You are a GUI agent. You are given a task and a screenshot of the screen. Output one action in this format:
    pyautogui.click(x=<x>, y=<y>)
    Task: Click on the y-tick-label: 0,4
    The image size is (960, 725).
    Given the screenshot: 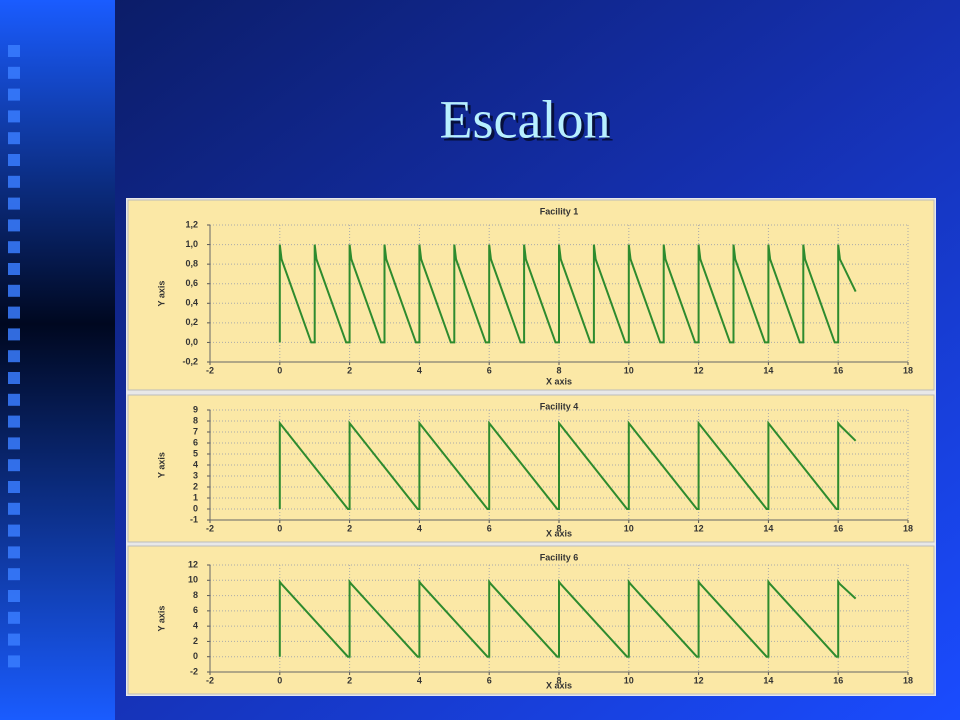 What is the action you would take?
    pyautogui.click(x=191, y=303)
    